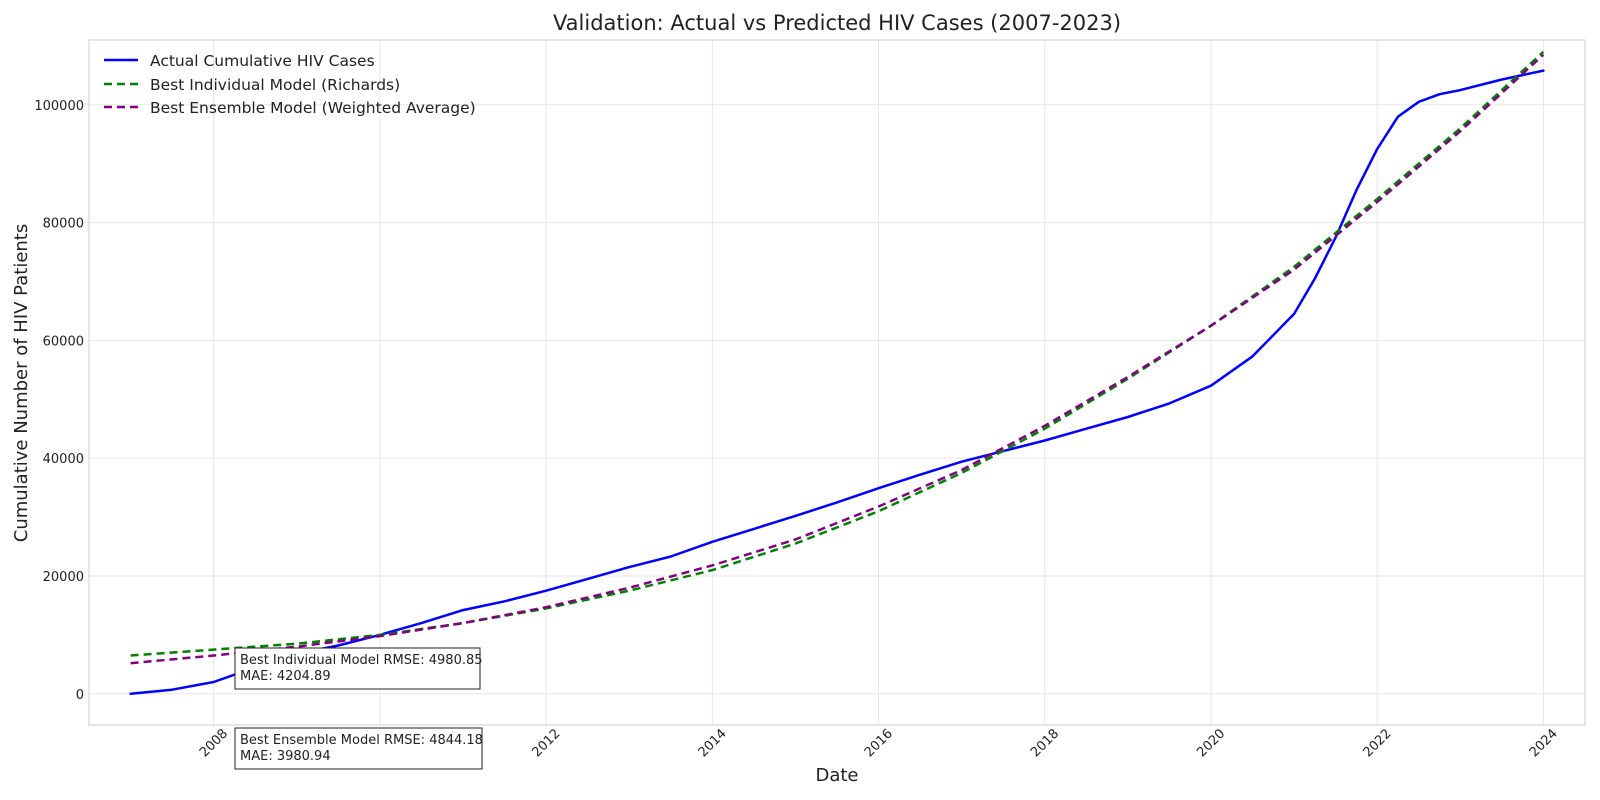 This screenshot has width=1600, height=800. I want to click on x-axis-label: Date, so click(836, 775).